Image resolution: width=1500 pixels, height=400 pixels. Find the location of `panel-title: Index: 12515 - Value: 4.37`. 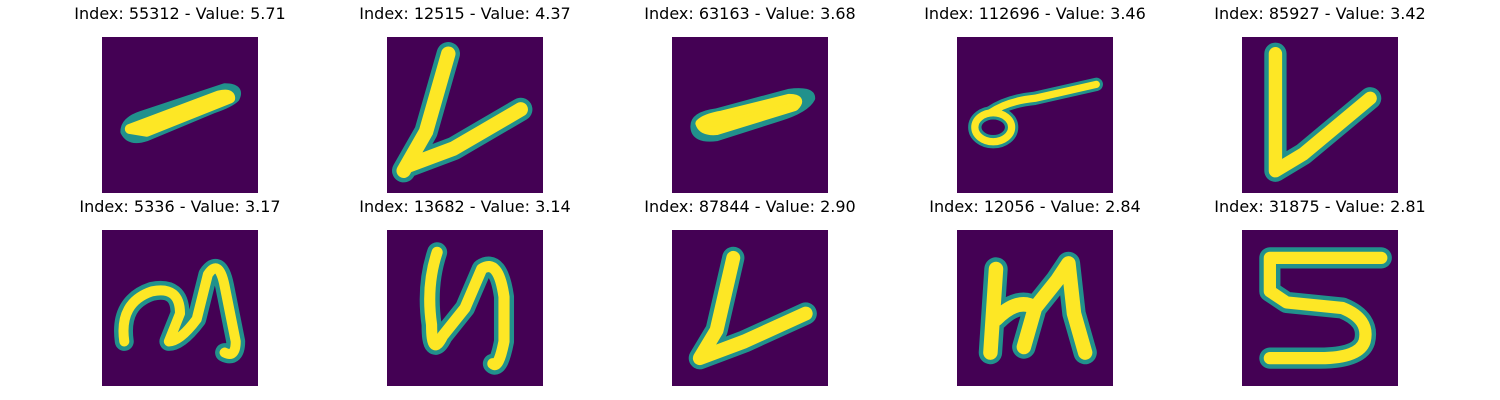

panel-title: Index: 12515 - Value: 4.37 is located at coordinates (465, 13).